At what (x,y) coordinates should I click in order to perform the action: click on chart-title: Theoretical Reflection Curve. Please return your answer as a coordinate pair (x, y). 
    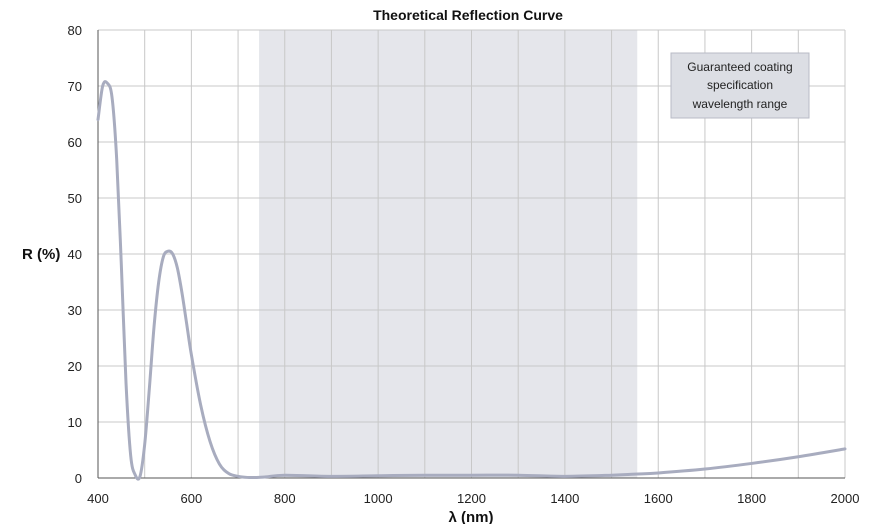
    Looking at the image, I should click on (468, 15).